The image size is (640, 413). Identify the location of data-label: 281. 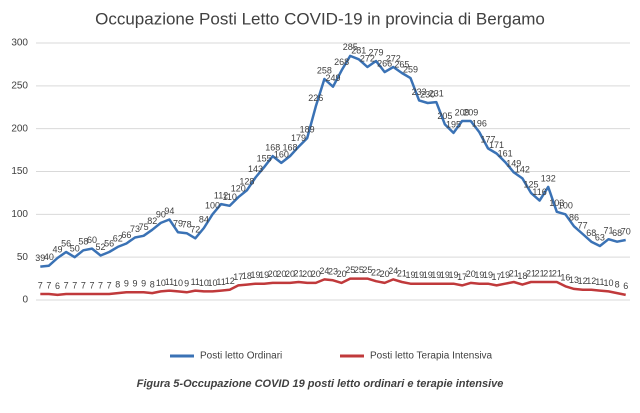
(358, 51).